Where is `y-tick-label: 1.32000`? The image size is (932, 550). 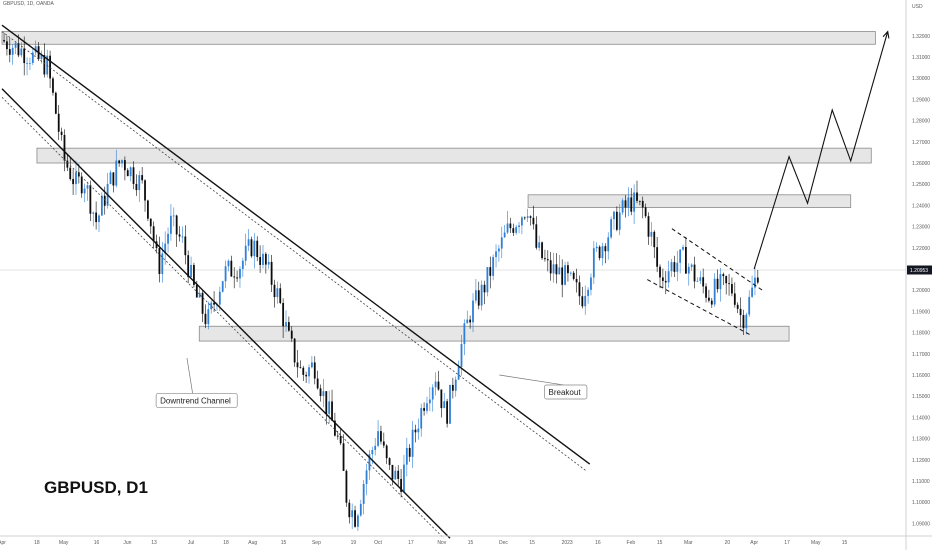
y-tick-label: 1.32000 is located at coordinates (921, 37).